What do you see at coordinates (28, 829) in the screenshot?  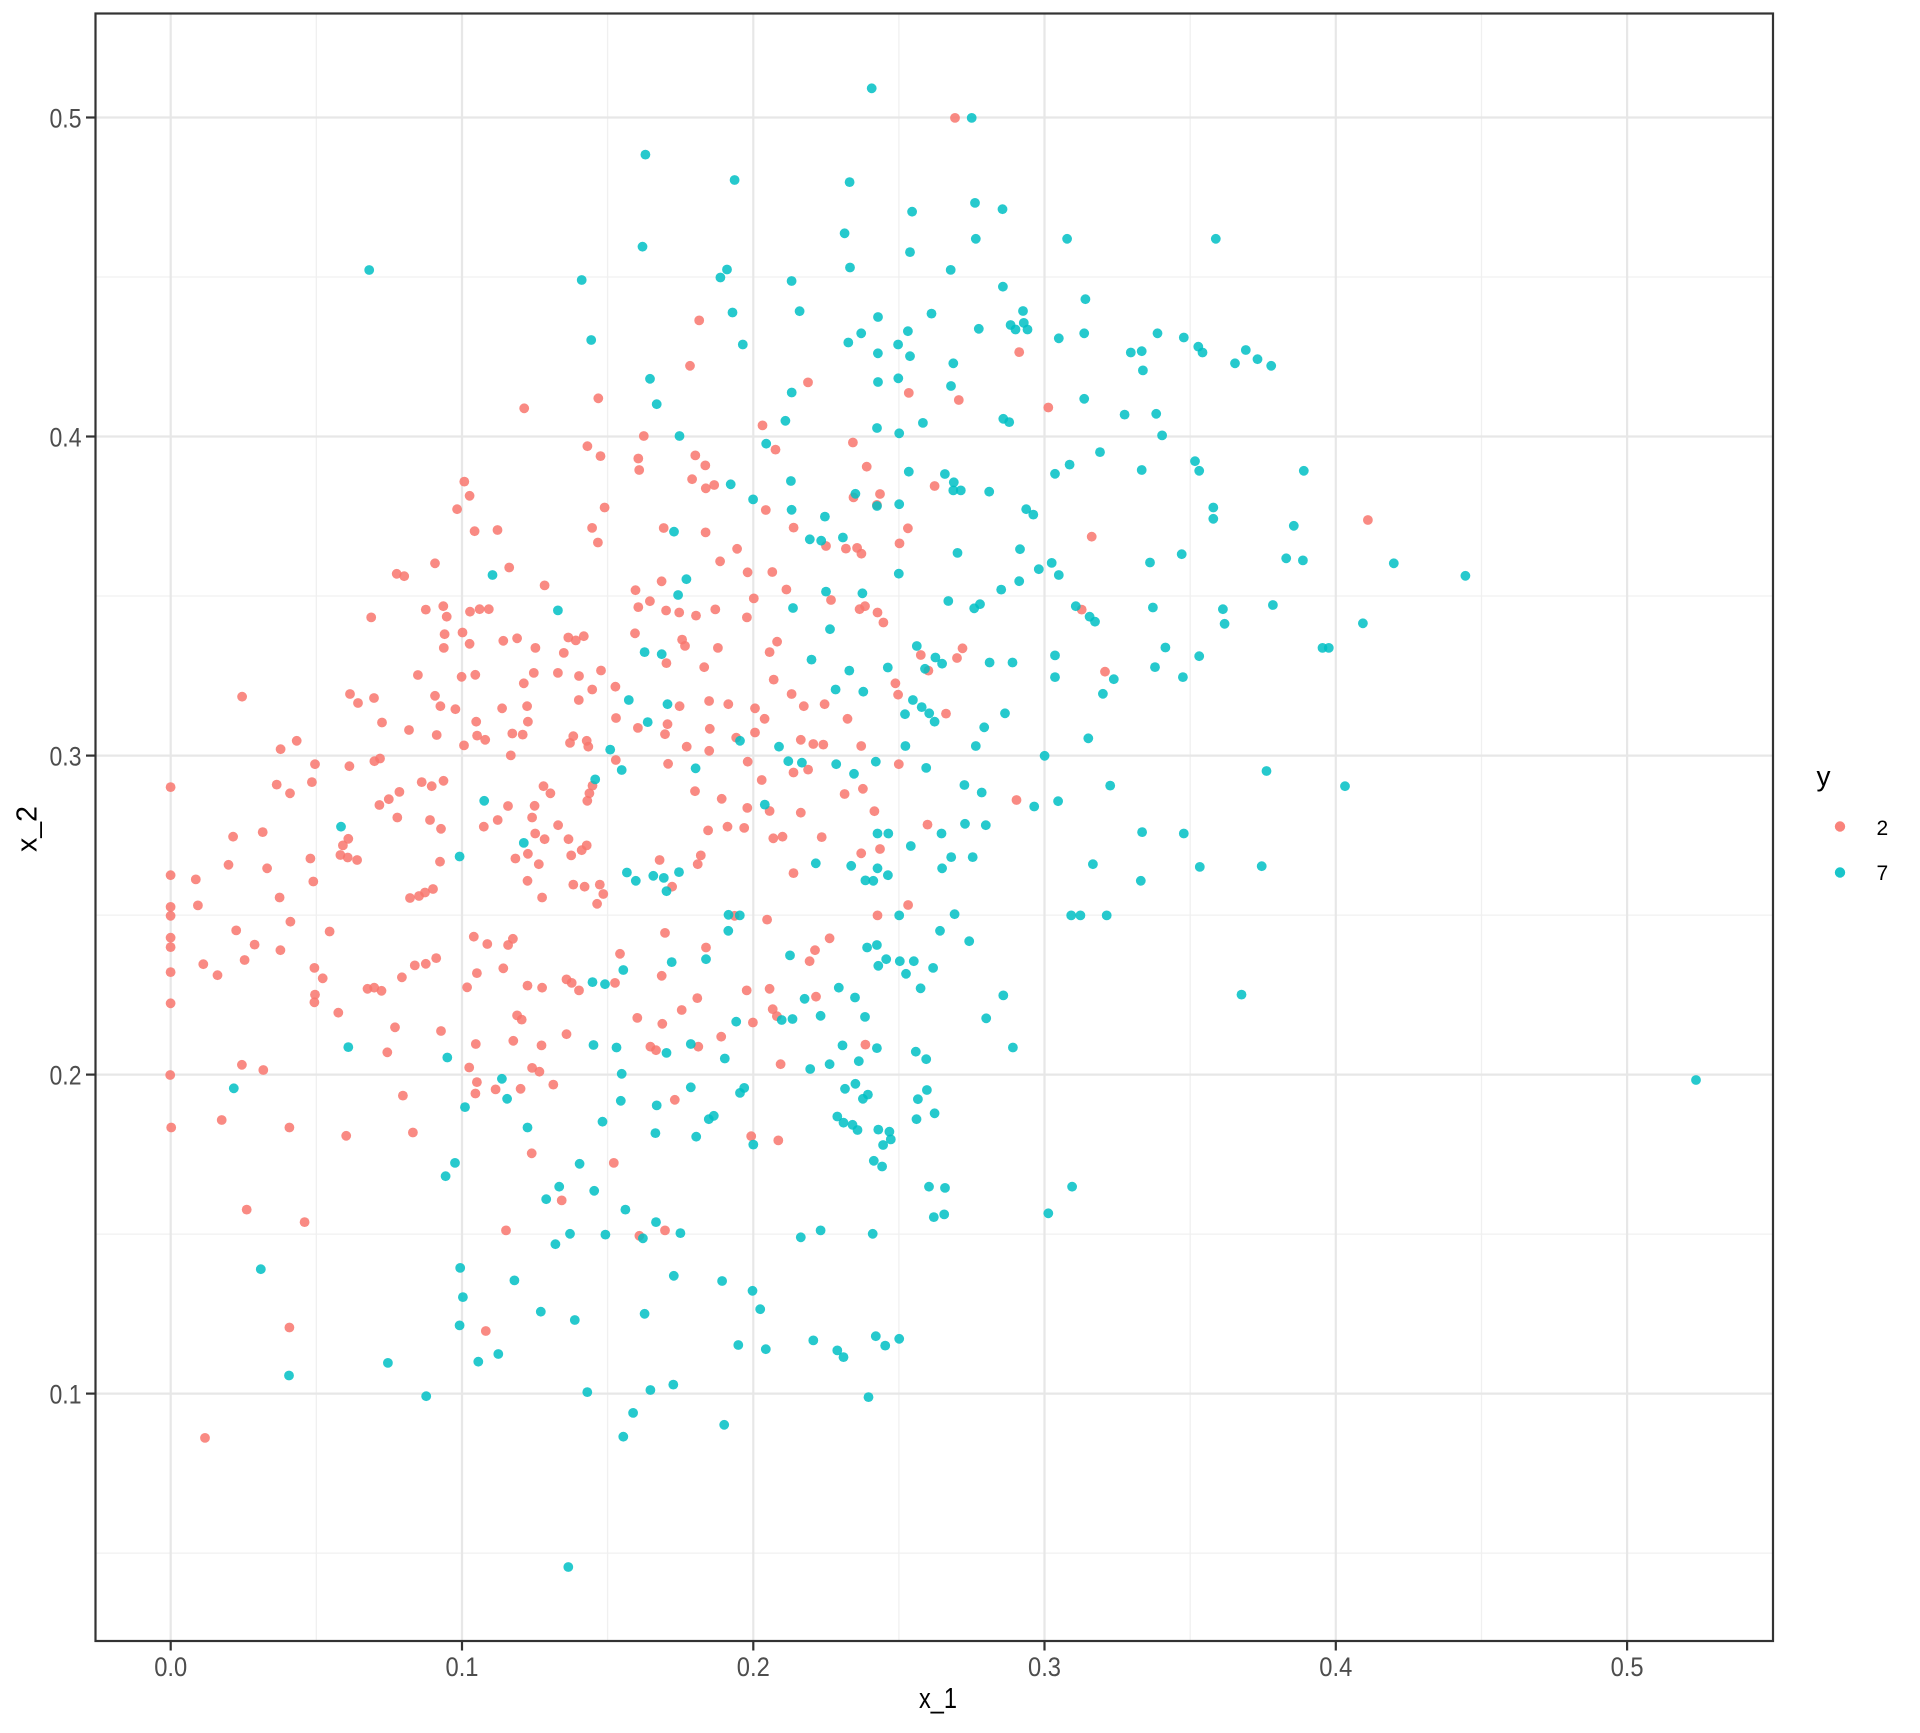 I see `svg-text: x_2` at bounding box center [28, 829].